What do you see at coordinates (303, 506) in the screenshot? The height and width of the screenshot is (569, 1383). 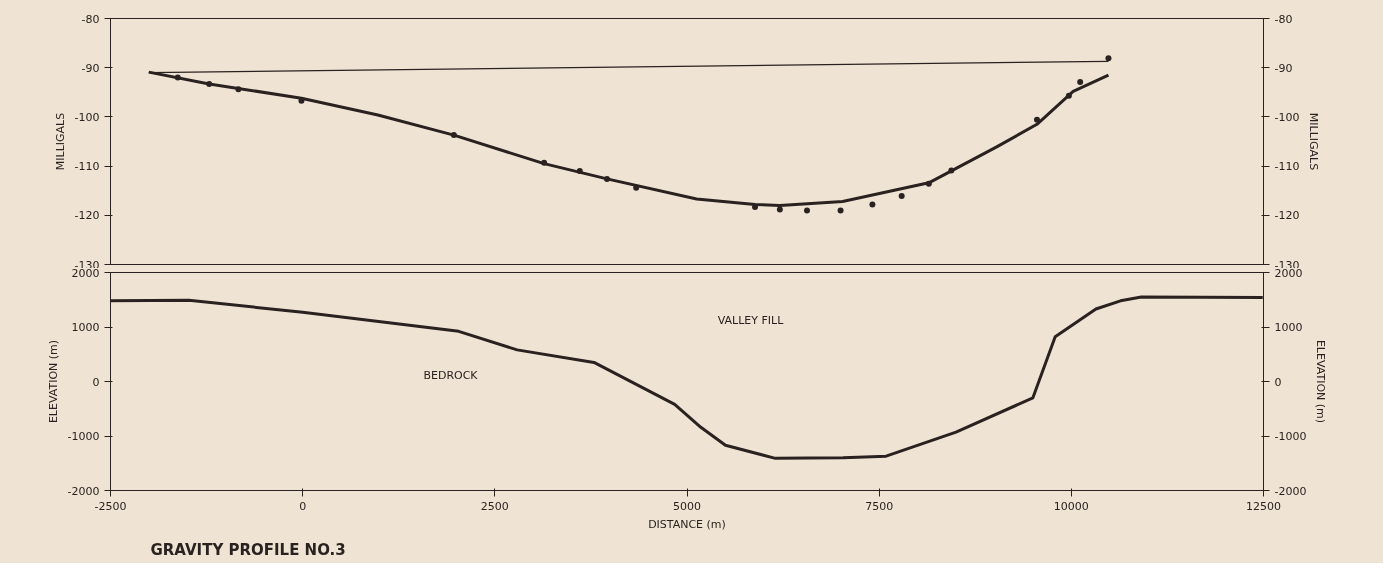 I see `x-tick-label: 0` at bounding box center [303, 506].